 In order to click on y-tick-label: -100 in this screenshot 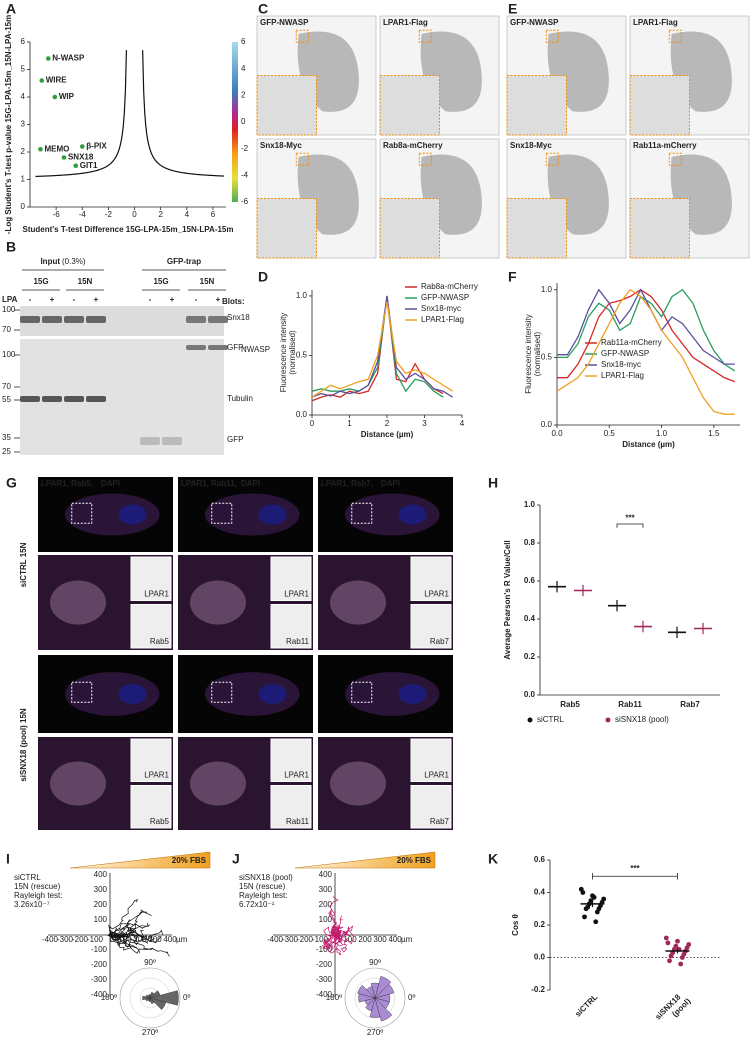, I will do `click(324, 949)`.